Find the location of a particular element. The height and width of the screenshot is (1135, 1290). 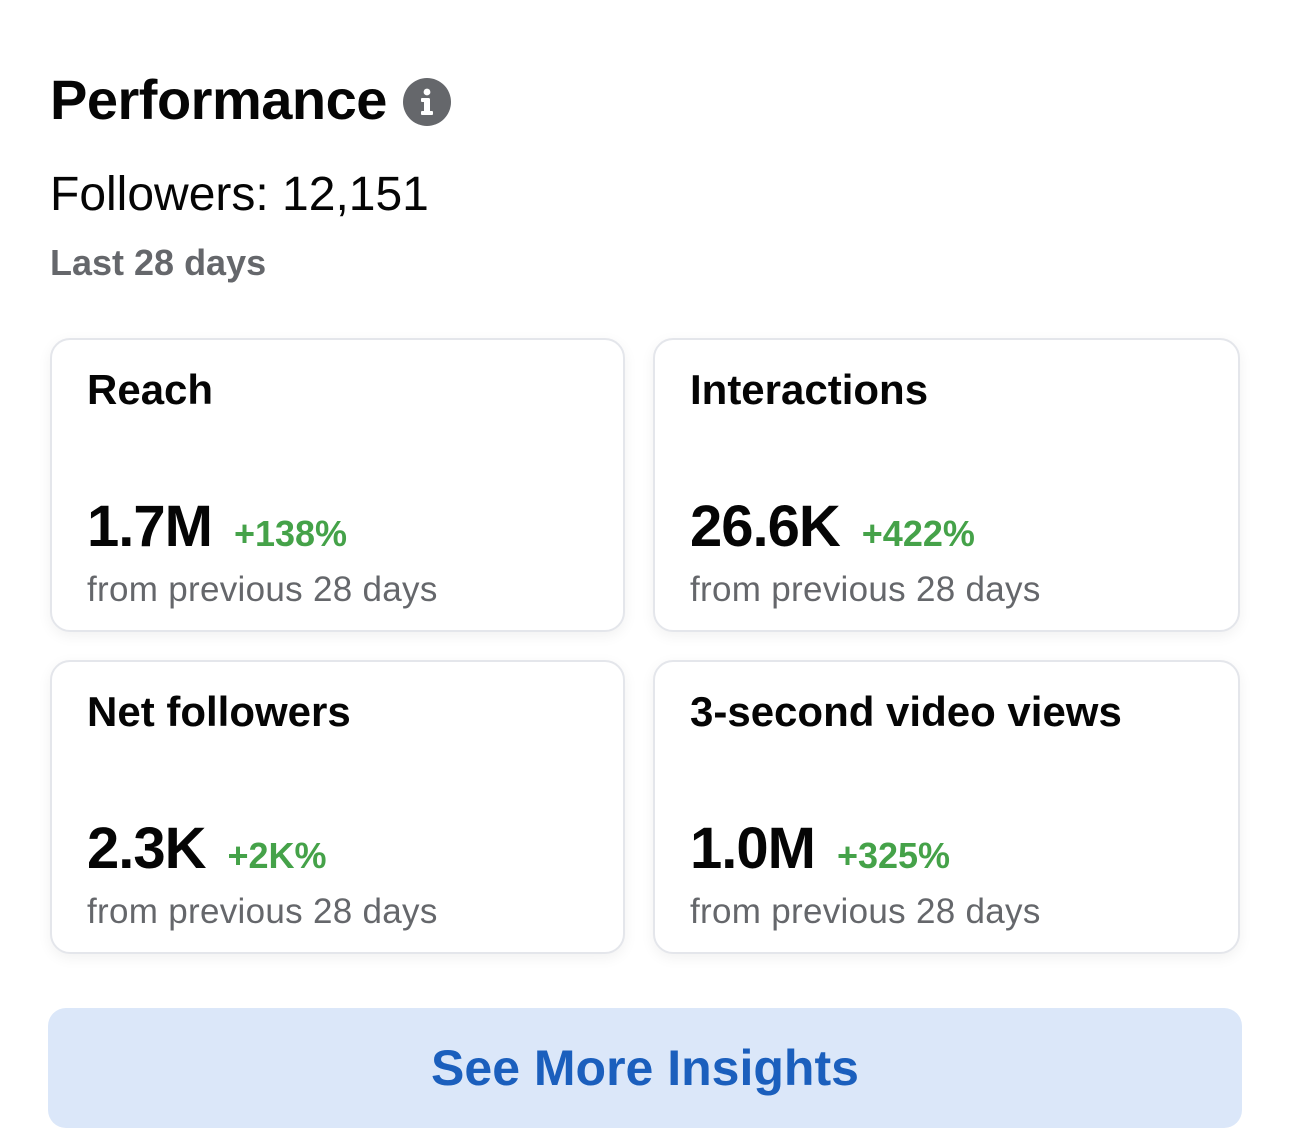

see-more-insights-button: See More Insights is located at coordinates (645, 1068).